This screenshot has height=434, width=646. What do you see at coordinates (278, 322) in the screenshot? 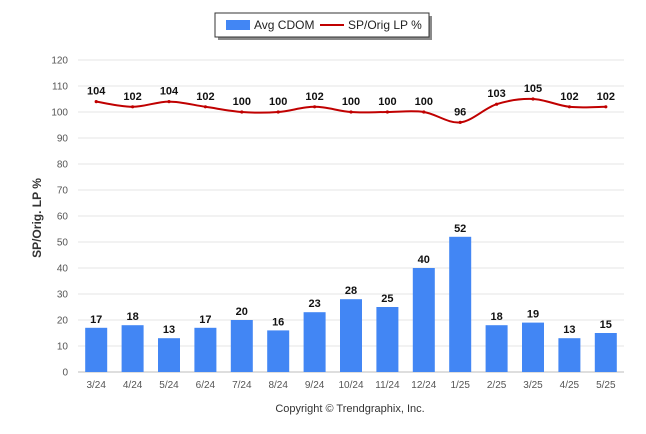
I see `bar-data-label: 16` at bounding box center [278, 322].